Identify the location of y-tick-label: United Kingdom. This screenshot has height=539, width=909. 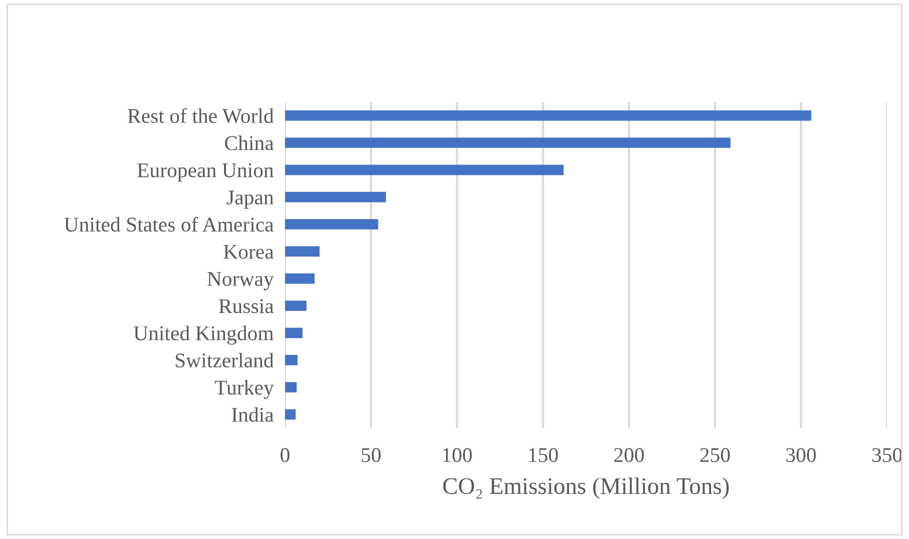
(204, 335).